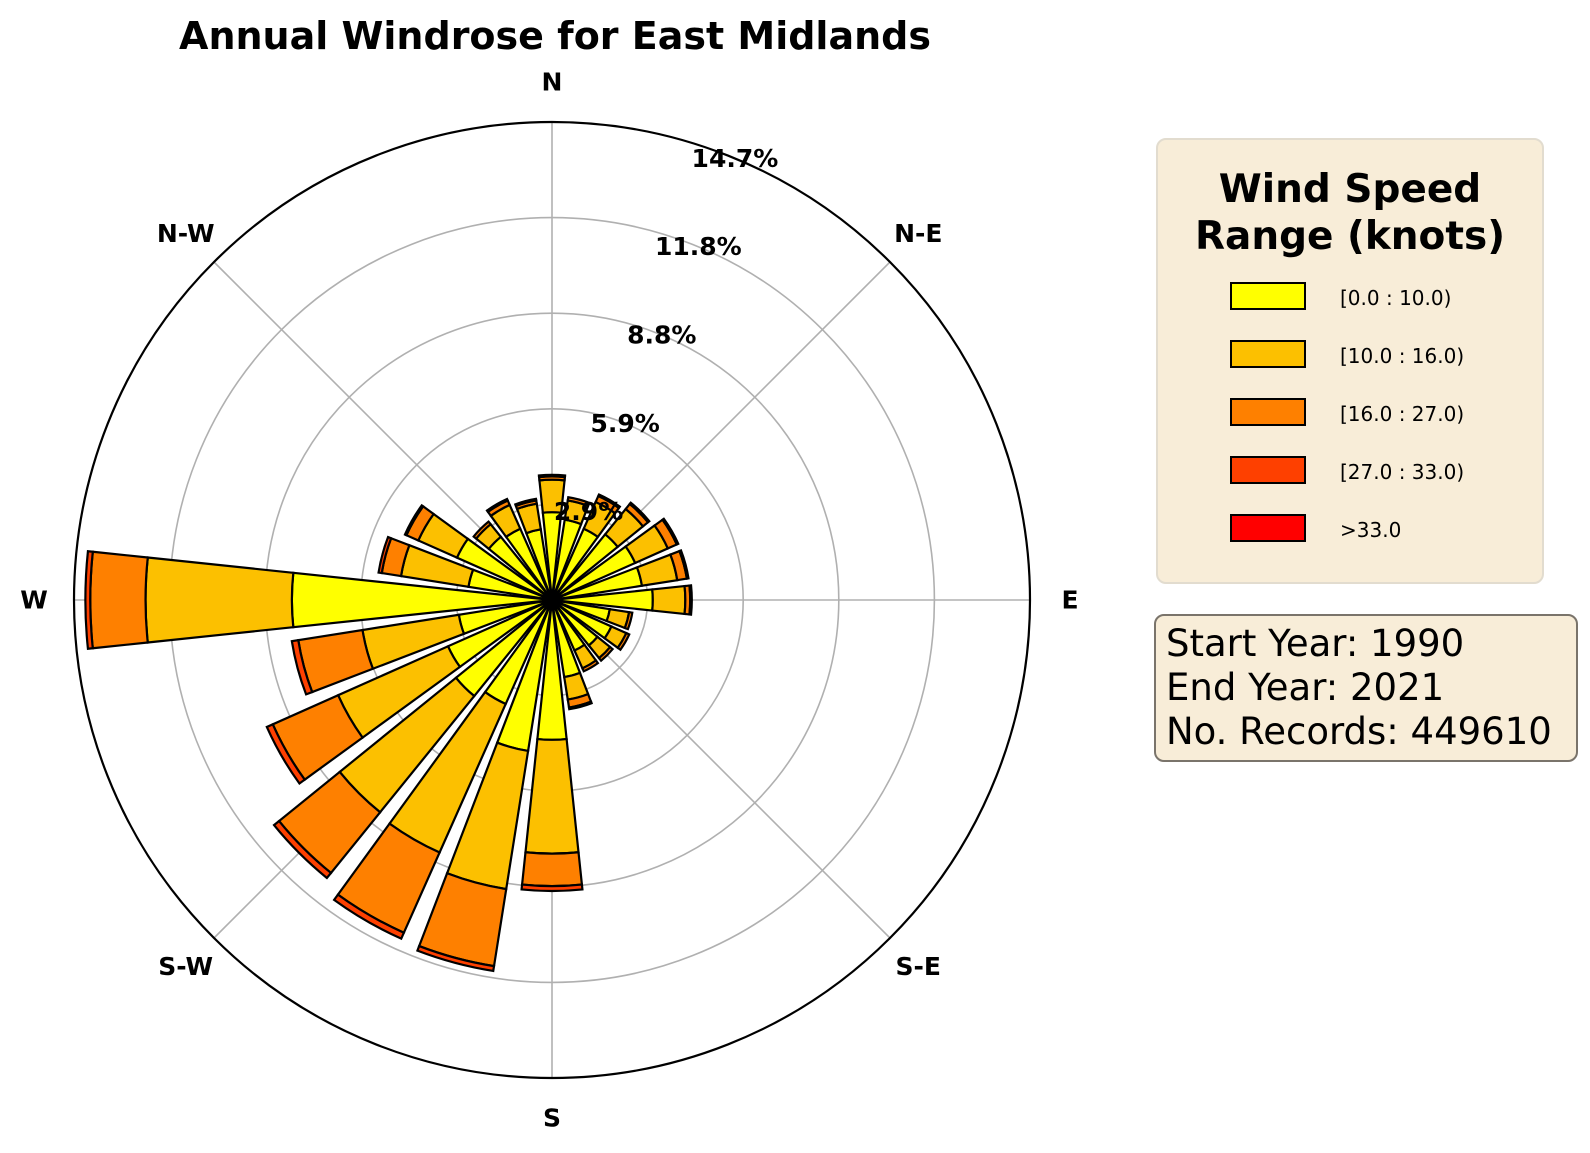 Image resolution: width=1590 pixels, height=1153 pixels. What do you see at coordinates (1371, 530) in the screenshot?
I see `legend-label: >33.0` at bounding box center [1371, 530].